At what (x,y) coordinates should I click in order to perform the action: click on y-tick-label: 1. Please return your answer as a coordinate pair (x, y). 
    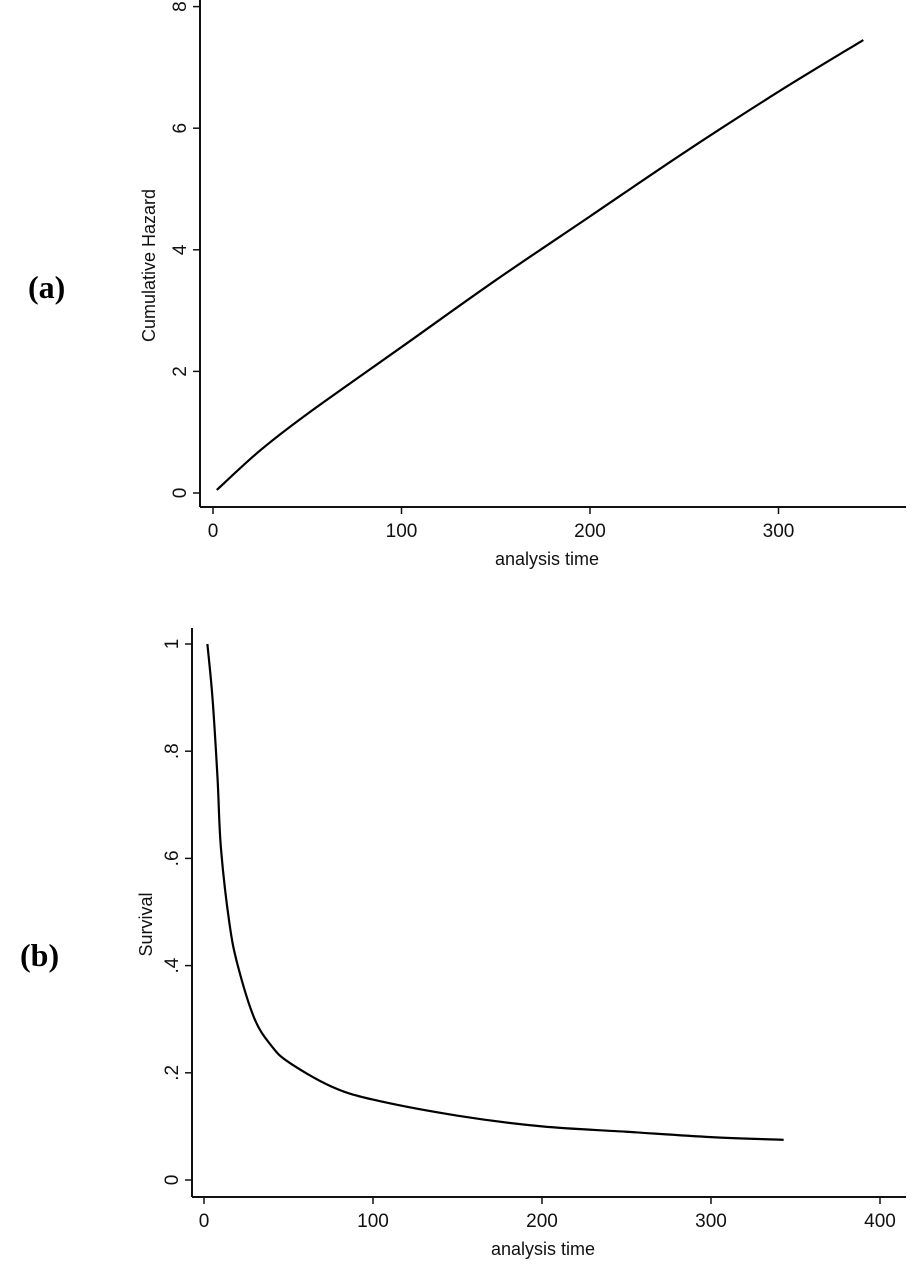
    Looking at the image, I should click on (172, 644).